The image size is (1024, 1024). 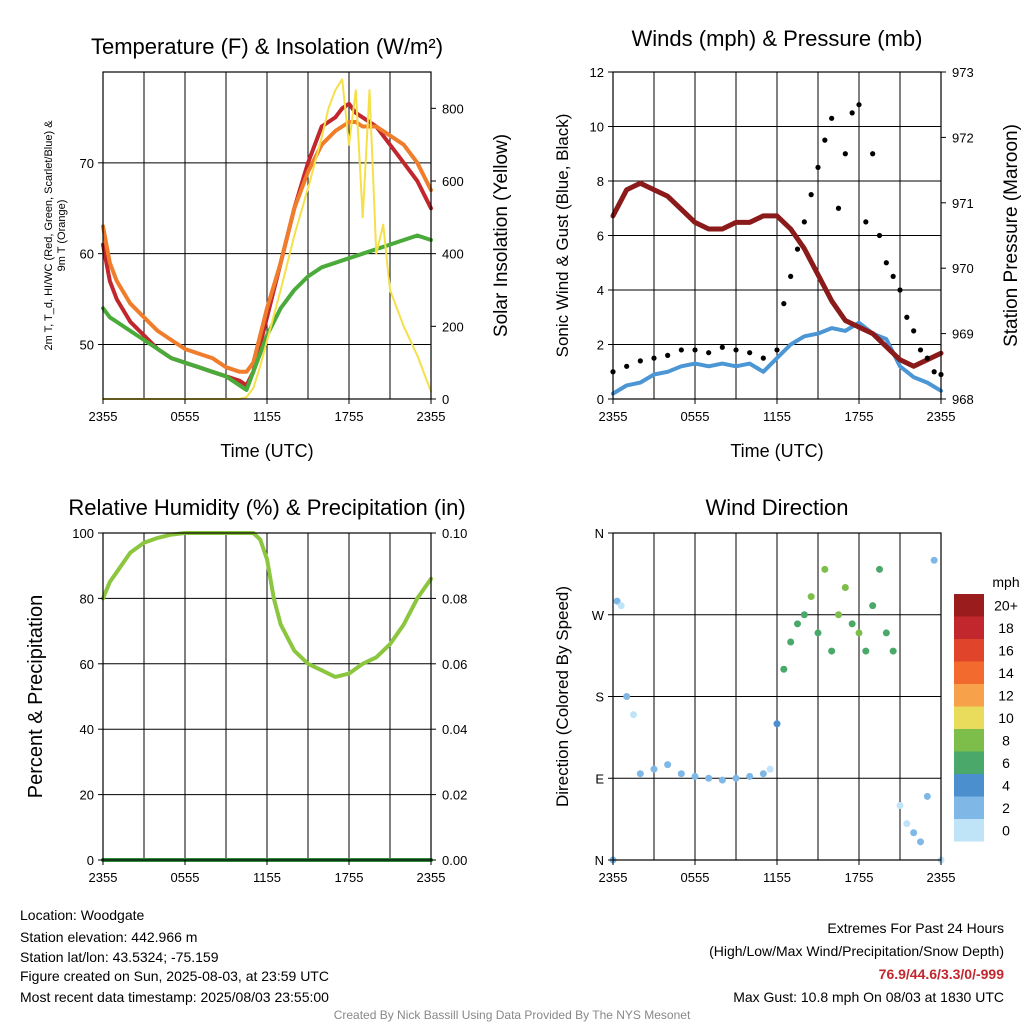 I want to click on y-right-tick-label: 600, so click(x=453, y=181).